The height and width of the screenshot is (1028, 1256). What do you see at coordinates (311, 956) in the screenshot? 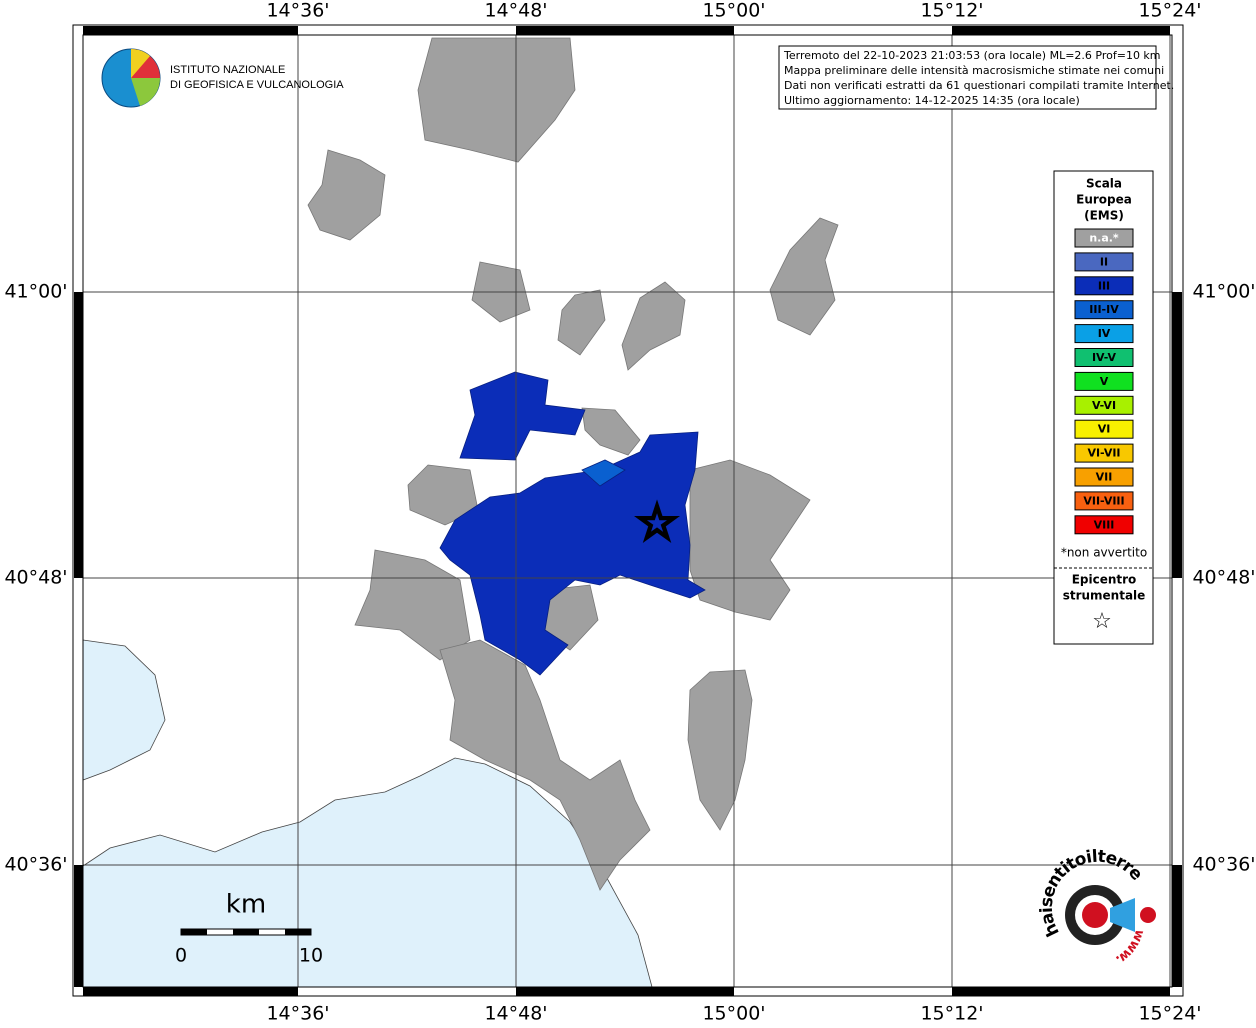
I see `scale-end: 10` at bounding box center [311, 956].